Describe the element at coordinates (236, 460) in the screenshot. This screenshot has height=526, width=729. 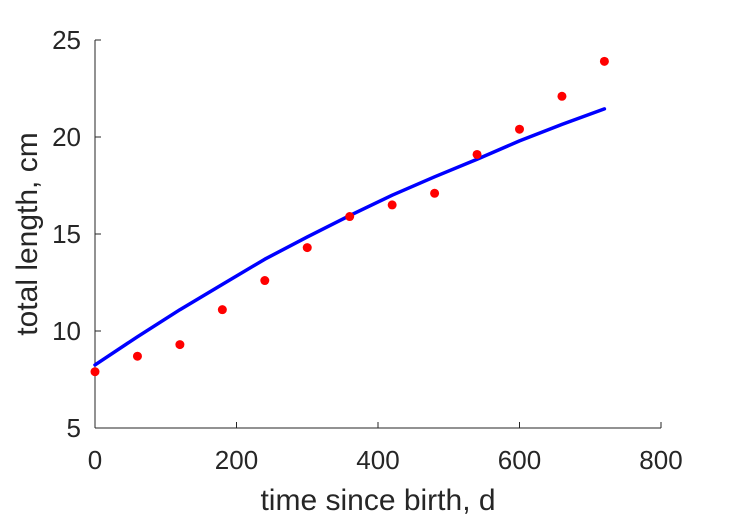
I see `x-tick-label: 200` at that location.